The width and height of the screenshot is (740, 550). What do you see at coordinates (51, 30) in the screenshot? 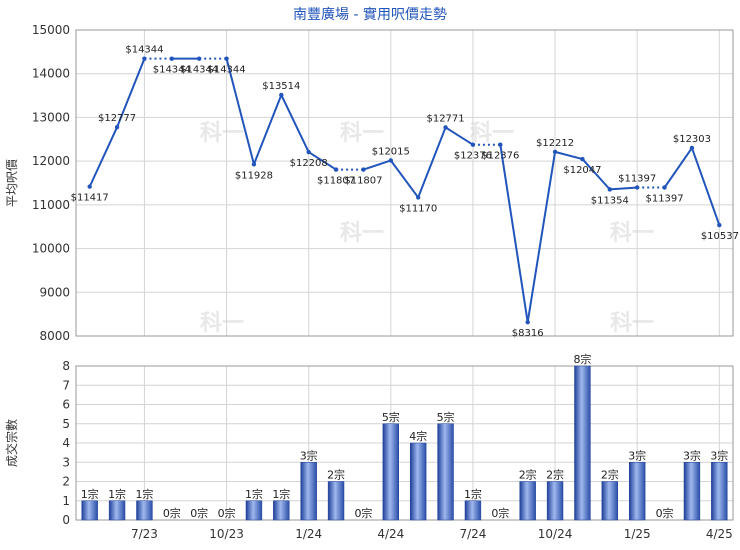
I see `line-y-tick: 15000` at bounding box center [51, 30].